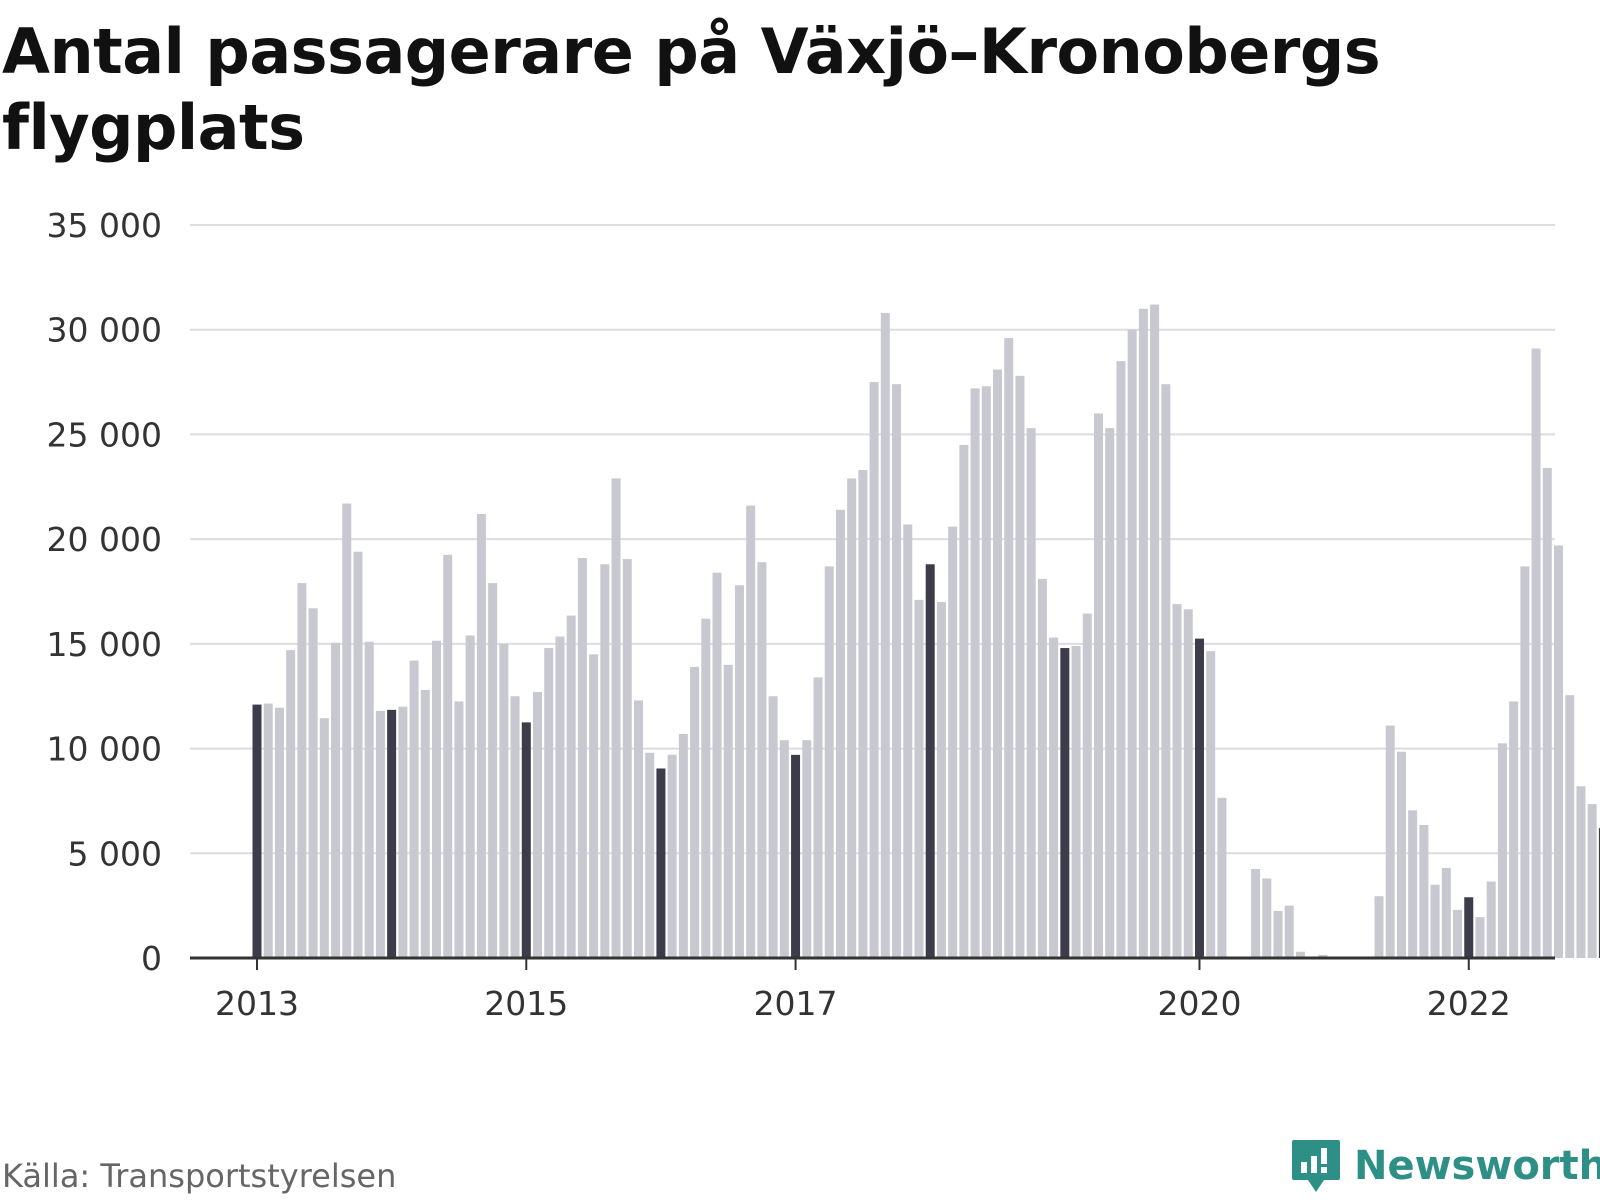 The image size is (1600, 1200). What do you see at coordinates (257, 1003) in the screenshot?
I see `x-tick-label: 2013` at bounding box center [257, 1003].